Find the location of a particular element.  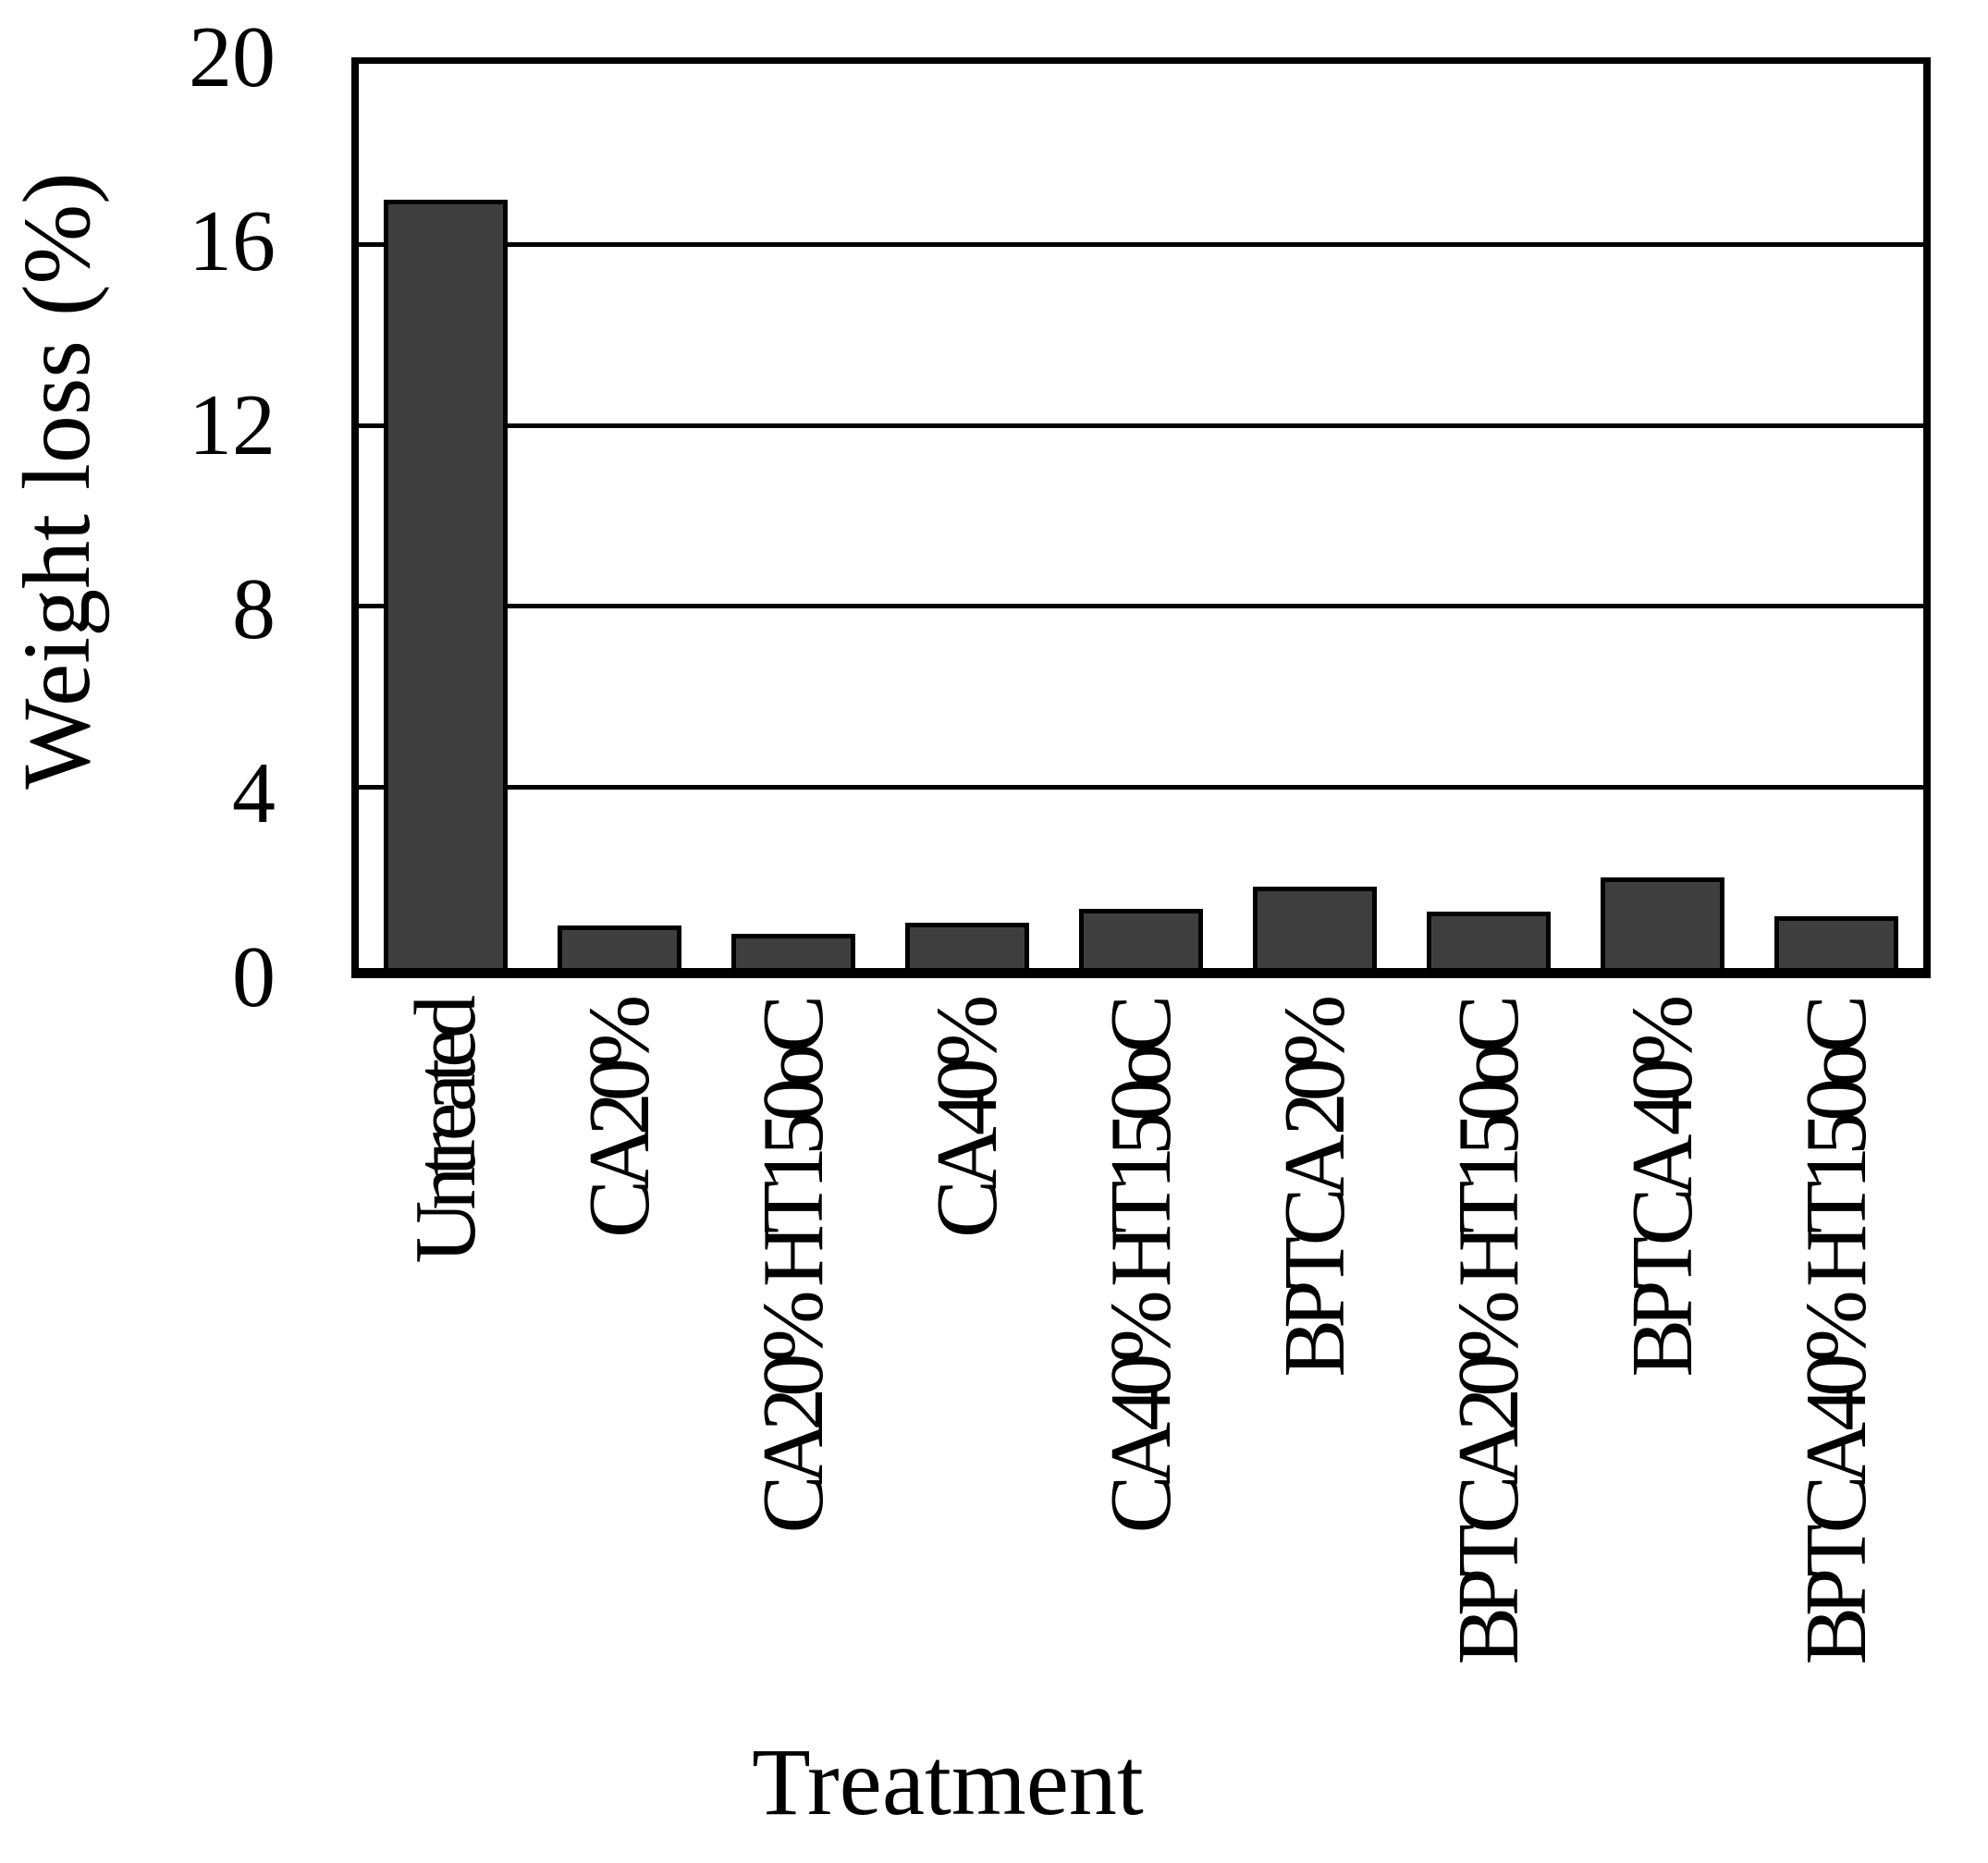

y-tick-label: 4 is located at coordinates (254, 793).